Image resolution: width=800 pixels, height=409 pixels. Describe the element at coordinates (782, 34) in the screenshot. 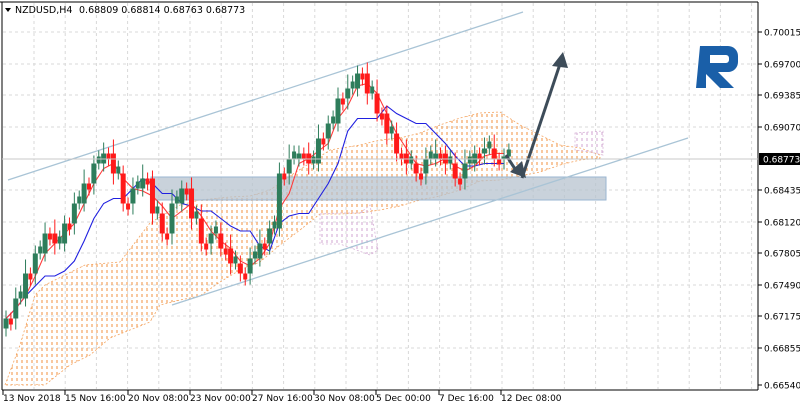

I see `price-tick-label: 0.70015` at that location.